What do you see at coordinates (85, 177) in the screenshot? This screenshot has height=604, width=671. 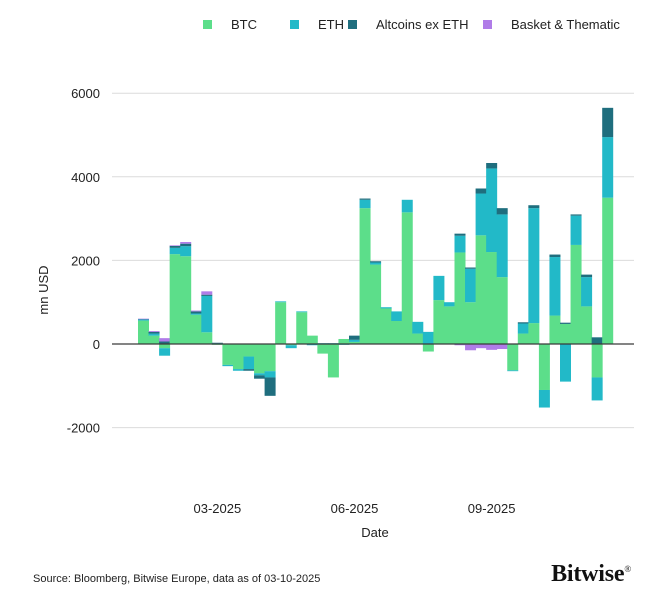 I see `y-tick-label: 4000` at bounding box center [85, 177].